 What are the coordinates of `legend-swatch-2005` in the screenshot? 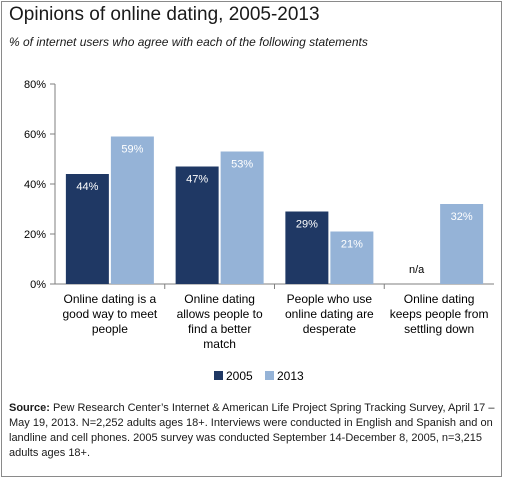 It's located at (218, 375).